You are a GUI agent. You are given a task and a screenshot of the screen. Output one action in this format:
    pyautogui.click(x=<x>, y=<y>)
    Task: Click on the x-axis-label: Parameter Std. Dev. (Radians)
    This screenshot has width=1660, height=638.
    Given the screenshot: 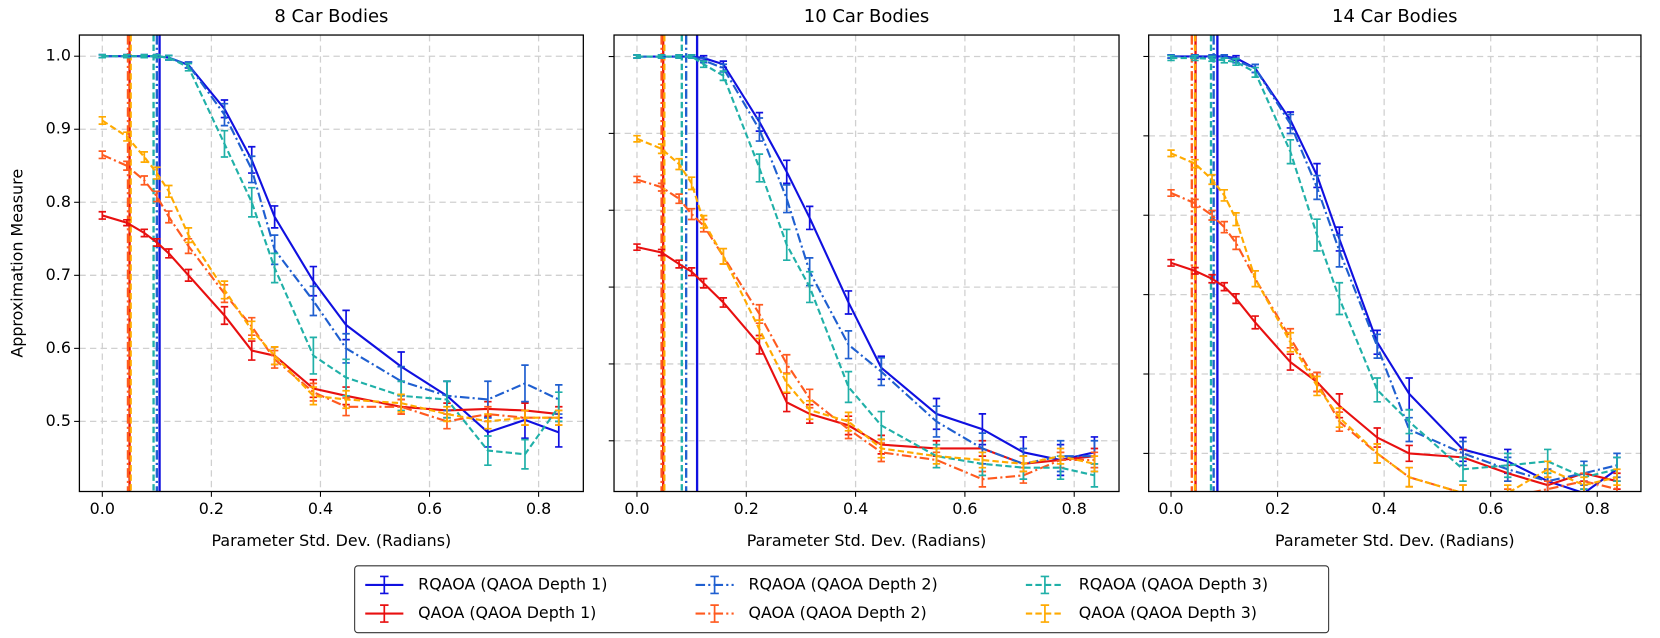 What is the action you would take?
    pyautogui.click(x=867, y=540)
    